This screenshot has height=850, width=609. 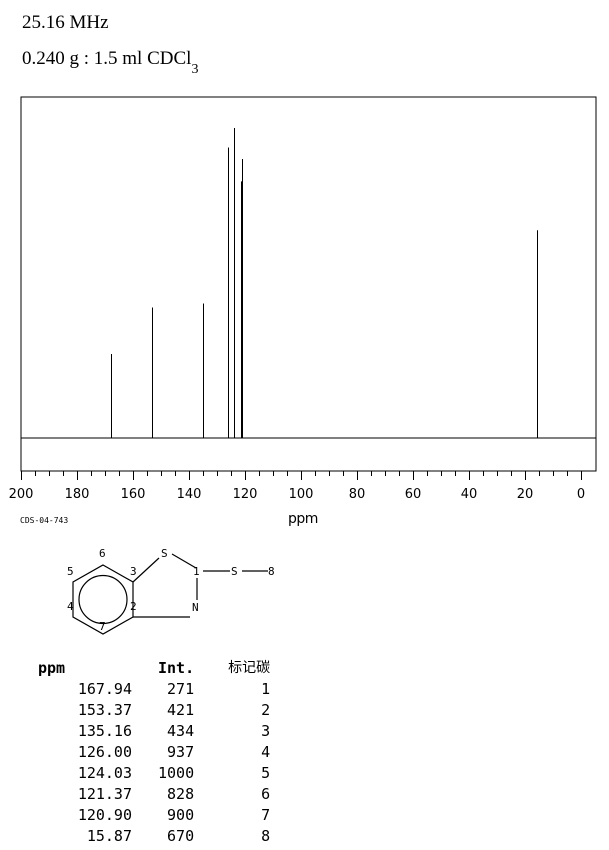 What do you see at coordinates (266, 836) in the screenshot?
I see `cell-label: 8` at bounding box center [266, 836].